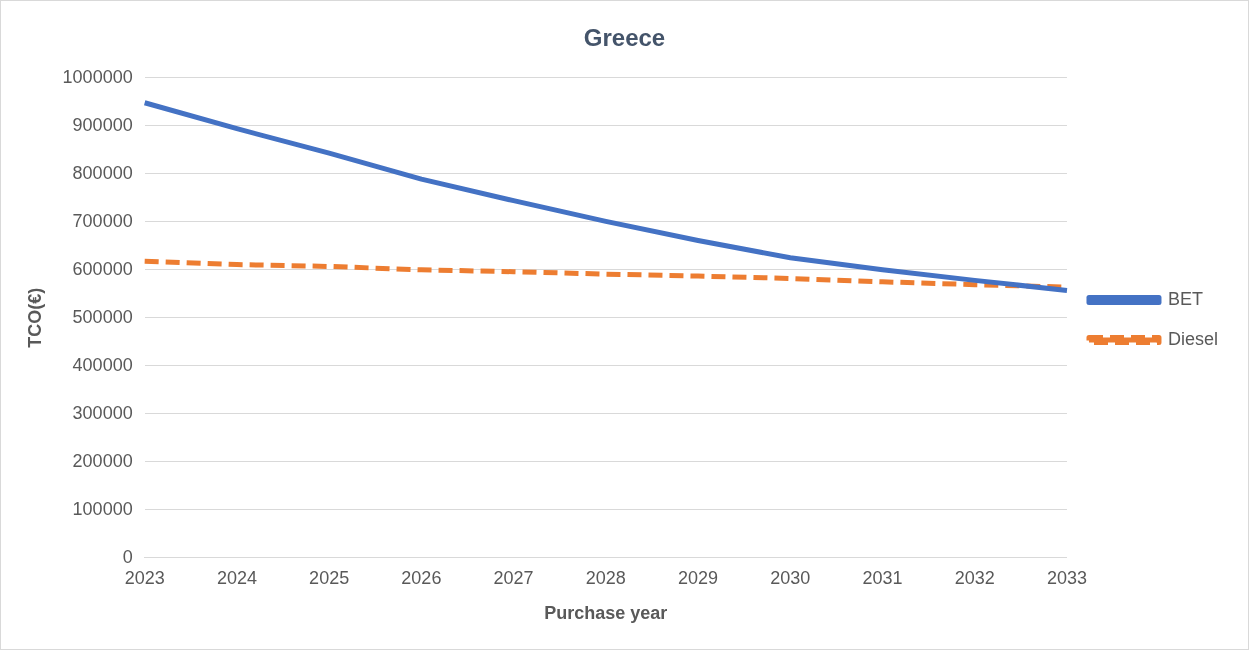 The image size is (1249, 650). Describe the element at coordinates (102, 220) in the screenshot. I see `y-tick-label: 700000` at that location.